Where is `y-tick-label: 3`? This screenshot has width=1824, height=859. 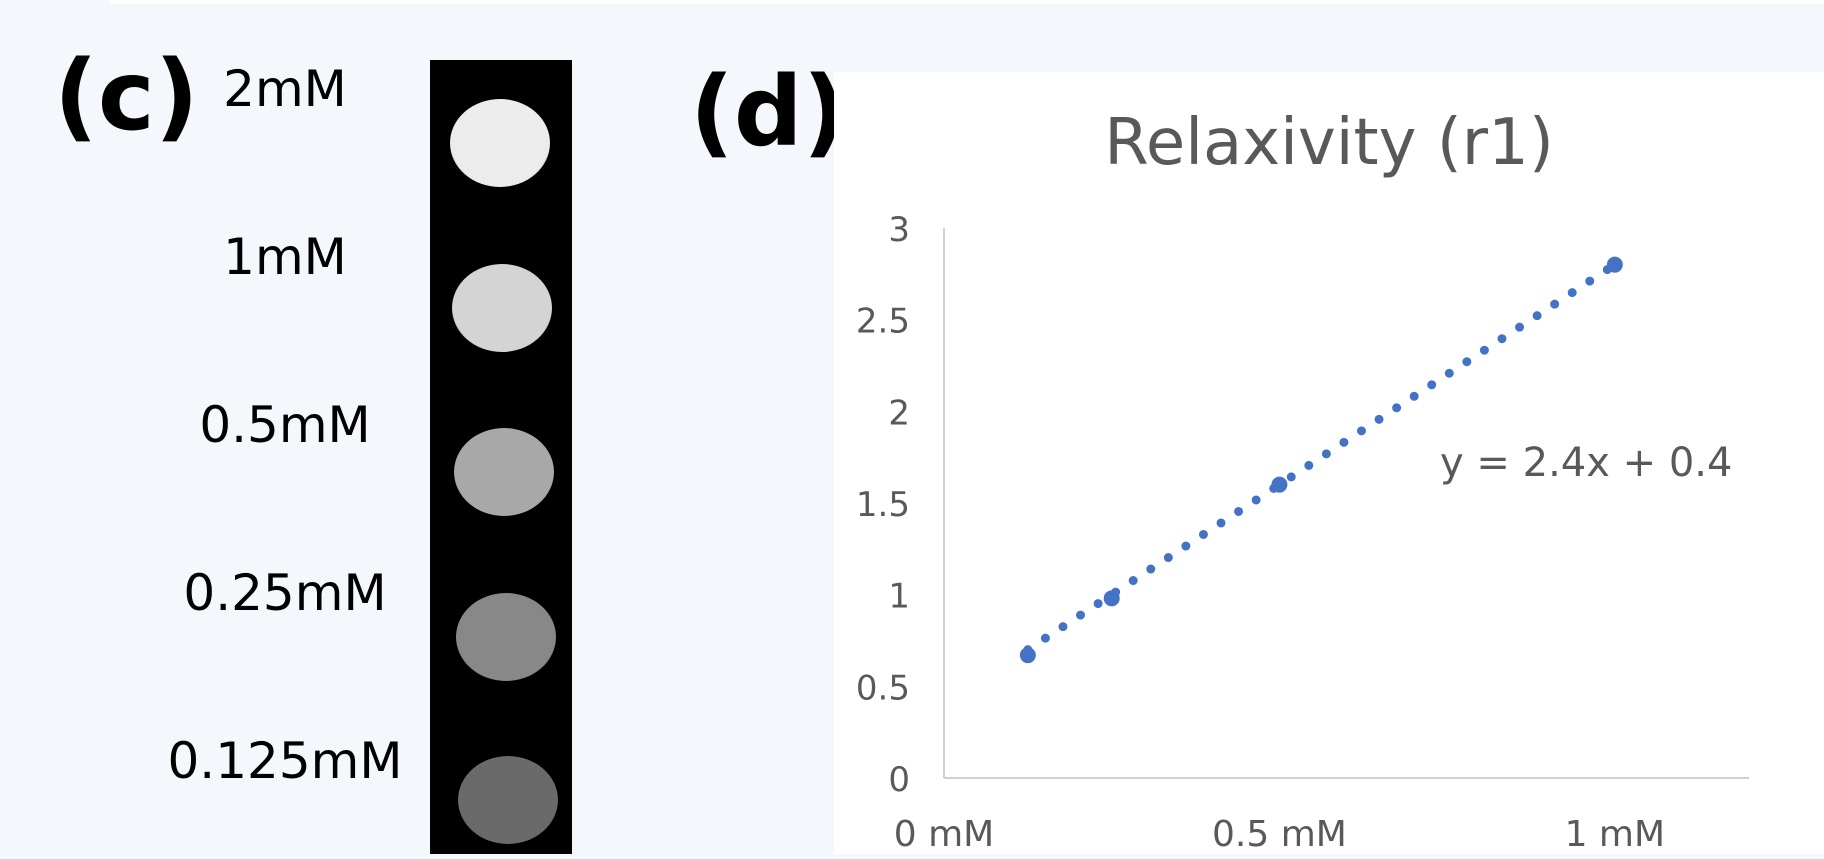
y-tick-label: 3 is located at coordinates (899, 230).